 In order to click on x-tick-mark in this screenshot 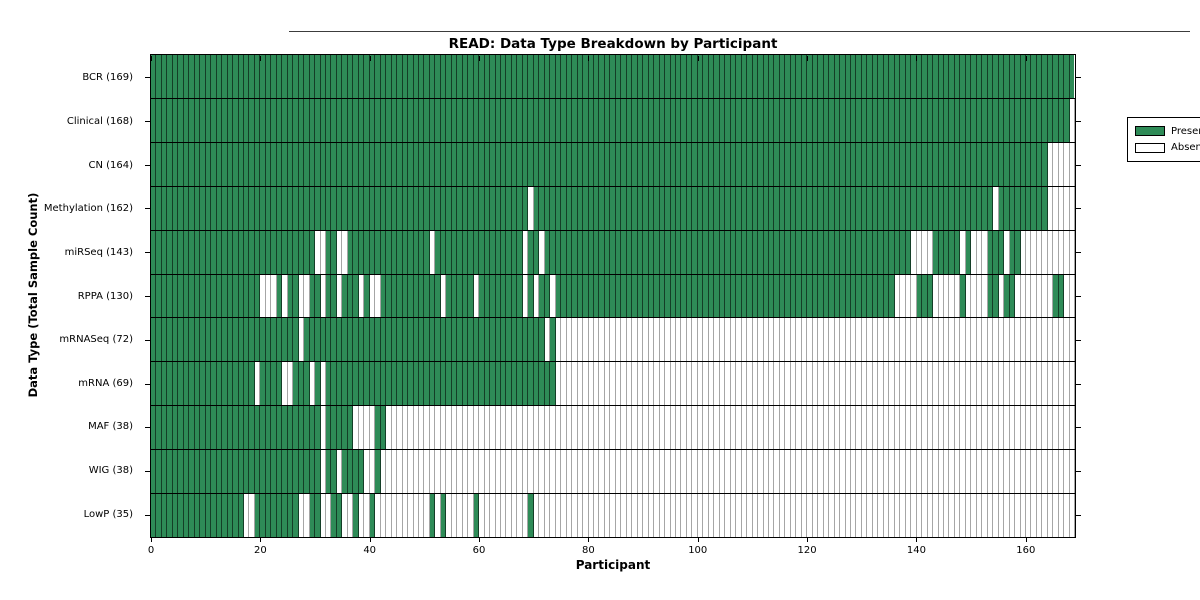, I will do `click(151, 539)`.